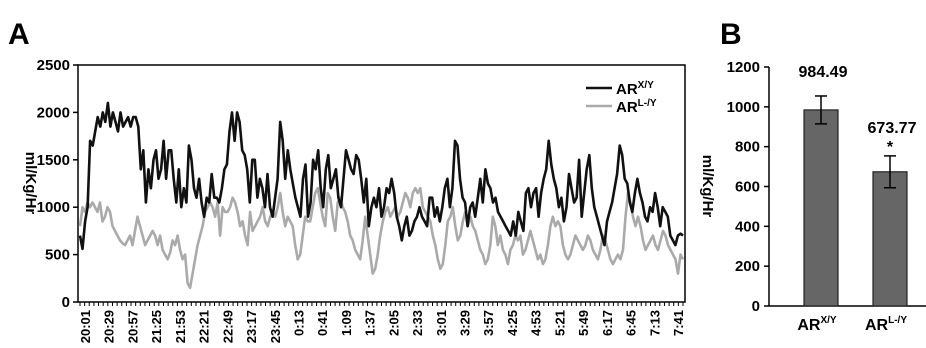 The width and height of the screenshot is (926, 348). What do you see at coordinates (892, 128) in the screenshot?
I see `value-label: 673.77` at bounding box center [892, 128].